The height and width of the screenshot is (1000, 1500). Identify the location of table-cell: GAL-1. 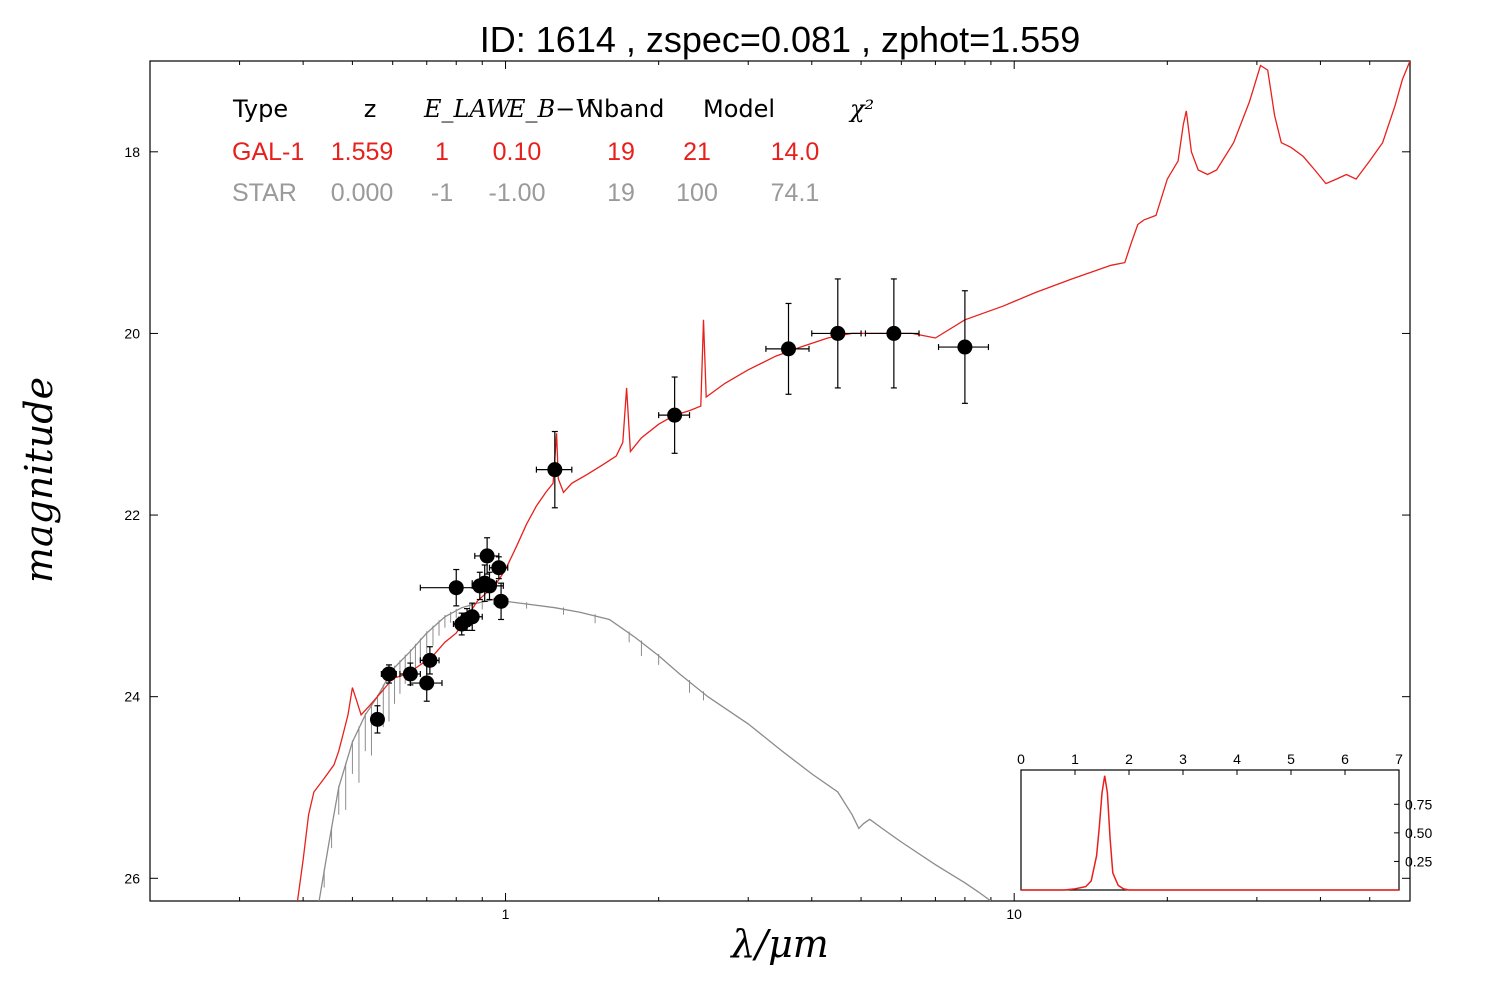
(268, 152).